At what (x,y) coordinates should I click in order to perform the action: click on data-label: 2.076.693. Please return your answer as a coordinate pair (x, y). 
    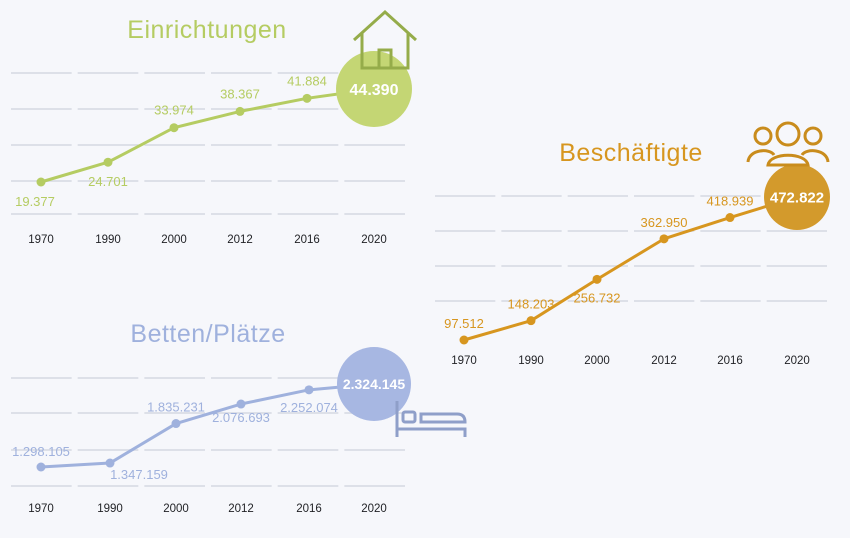
    Looking at the image, I should click on (241, 417).